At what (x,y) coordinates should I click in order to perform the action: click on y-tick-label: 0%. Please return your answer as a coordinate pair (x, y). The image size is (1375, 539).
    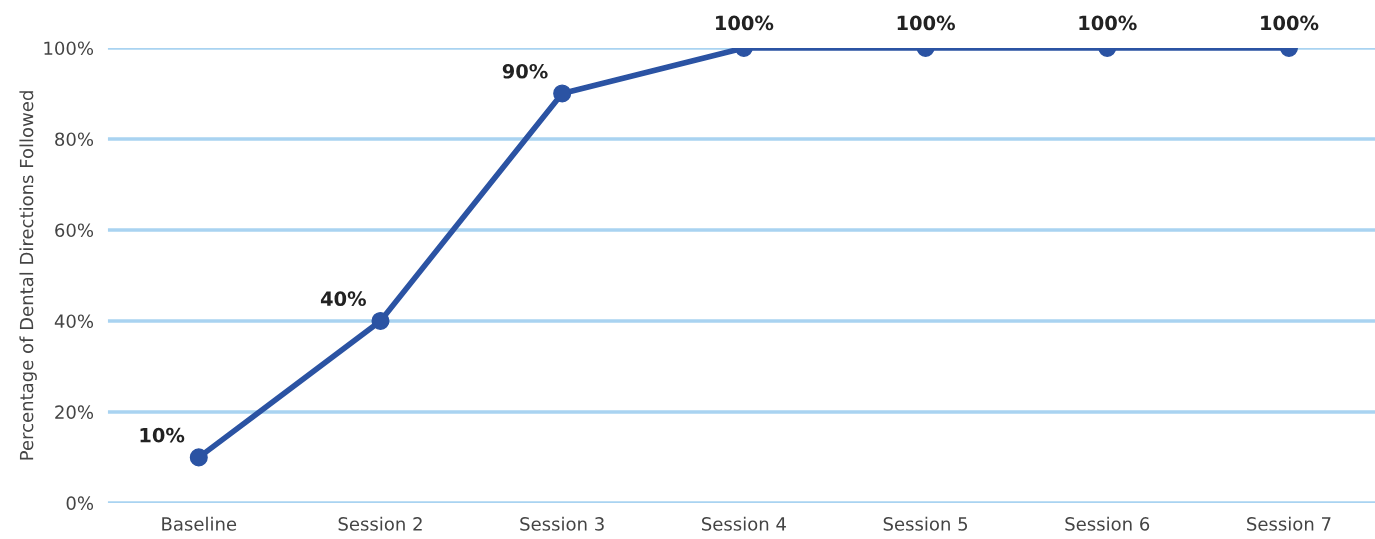
    Looking at the image, I should click on (80, 503).